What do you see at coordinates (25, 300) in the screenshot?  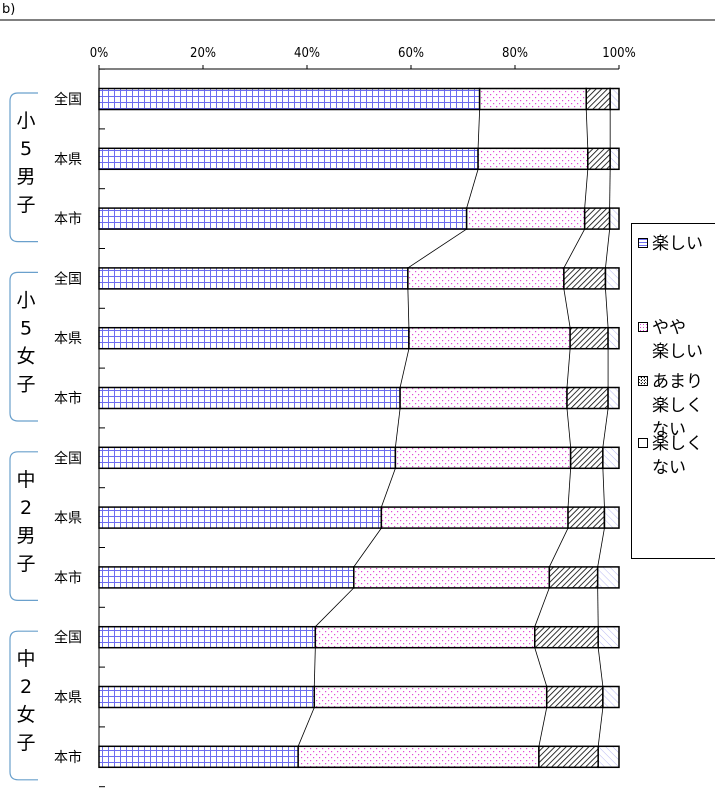 I see `group-label-char: 小` at bounding box center [25, 300].